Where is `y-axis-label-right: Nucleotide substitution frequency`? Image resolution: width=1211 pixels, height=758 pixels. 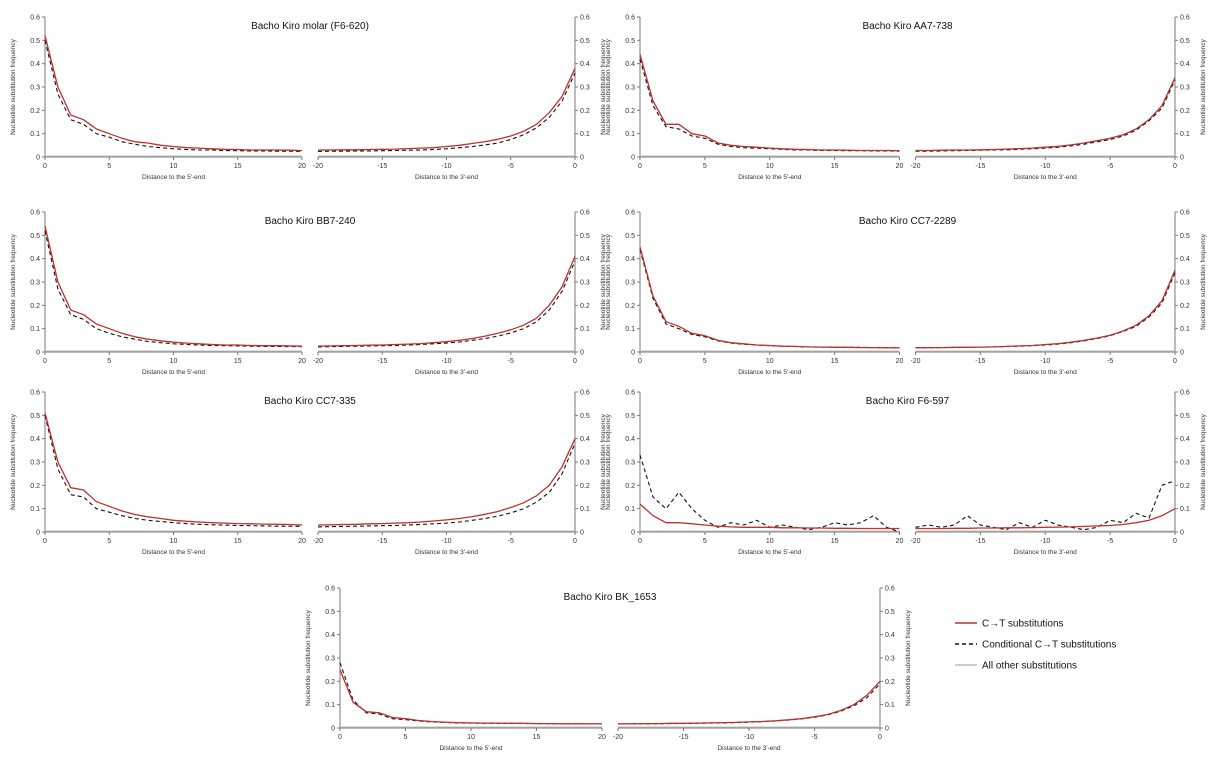
y-axis-label-right: Nucleotide substitution frequency is located at coordinates (603, 461).